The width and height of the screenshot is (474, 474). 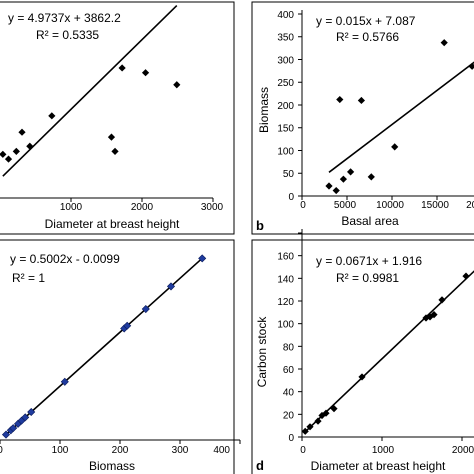 What do you see at coordinates (367, 37) in the screenshot?
I see `r-squared-label: R² = 0.5766` at bounding box center [367, 37].